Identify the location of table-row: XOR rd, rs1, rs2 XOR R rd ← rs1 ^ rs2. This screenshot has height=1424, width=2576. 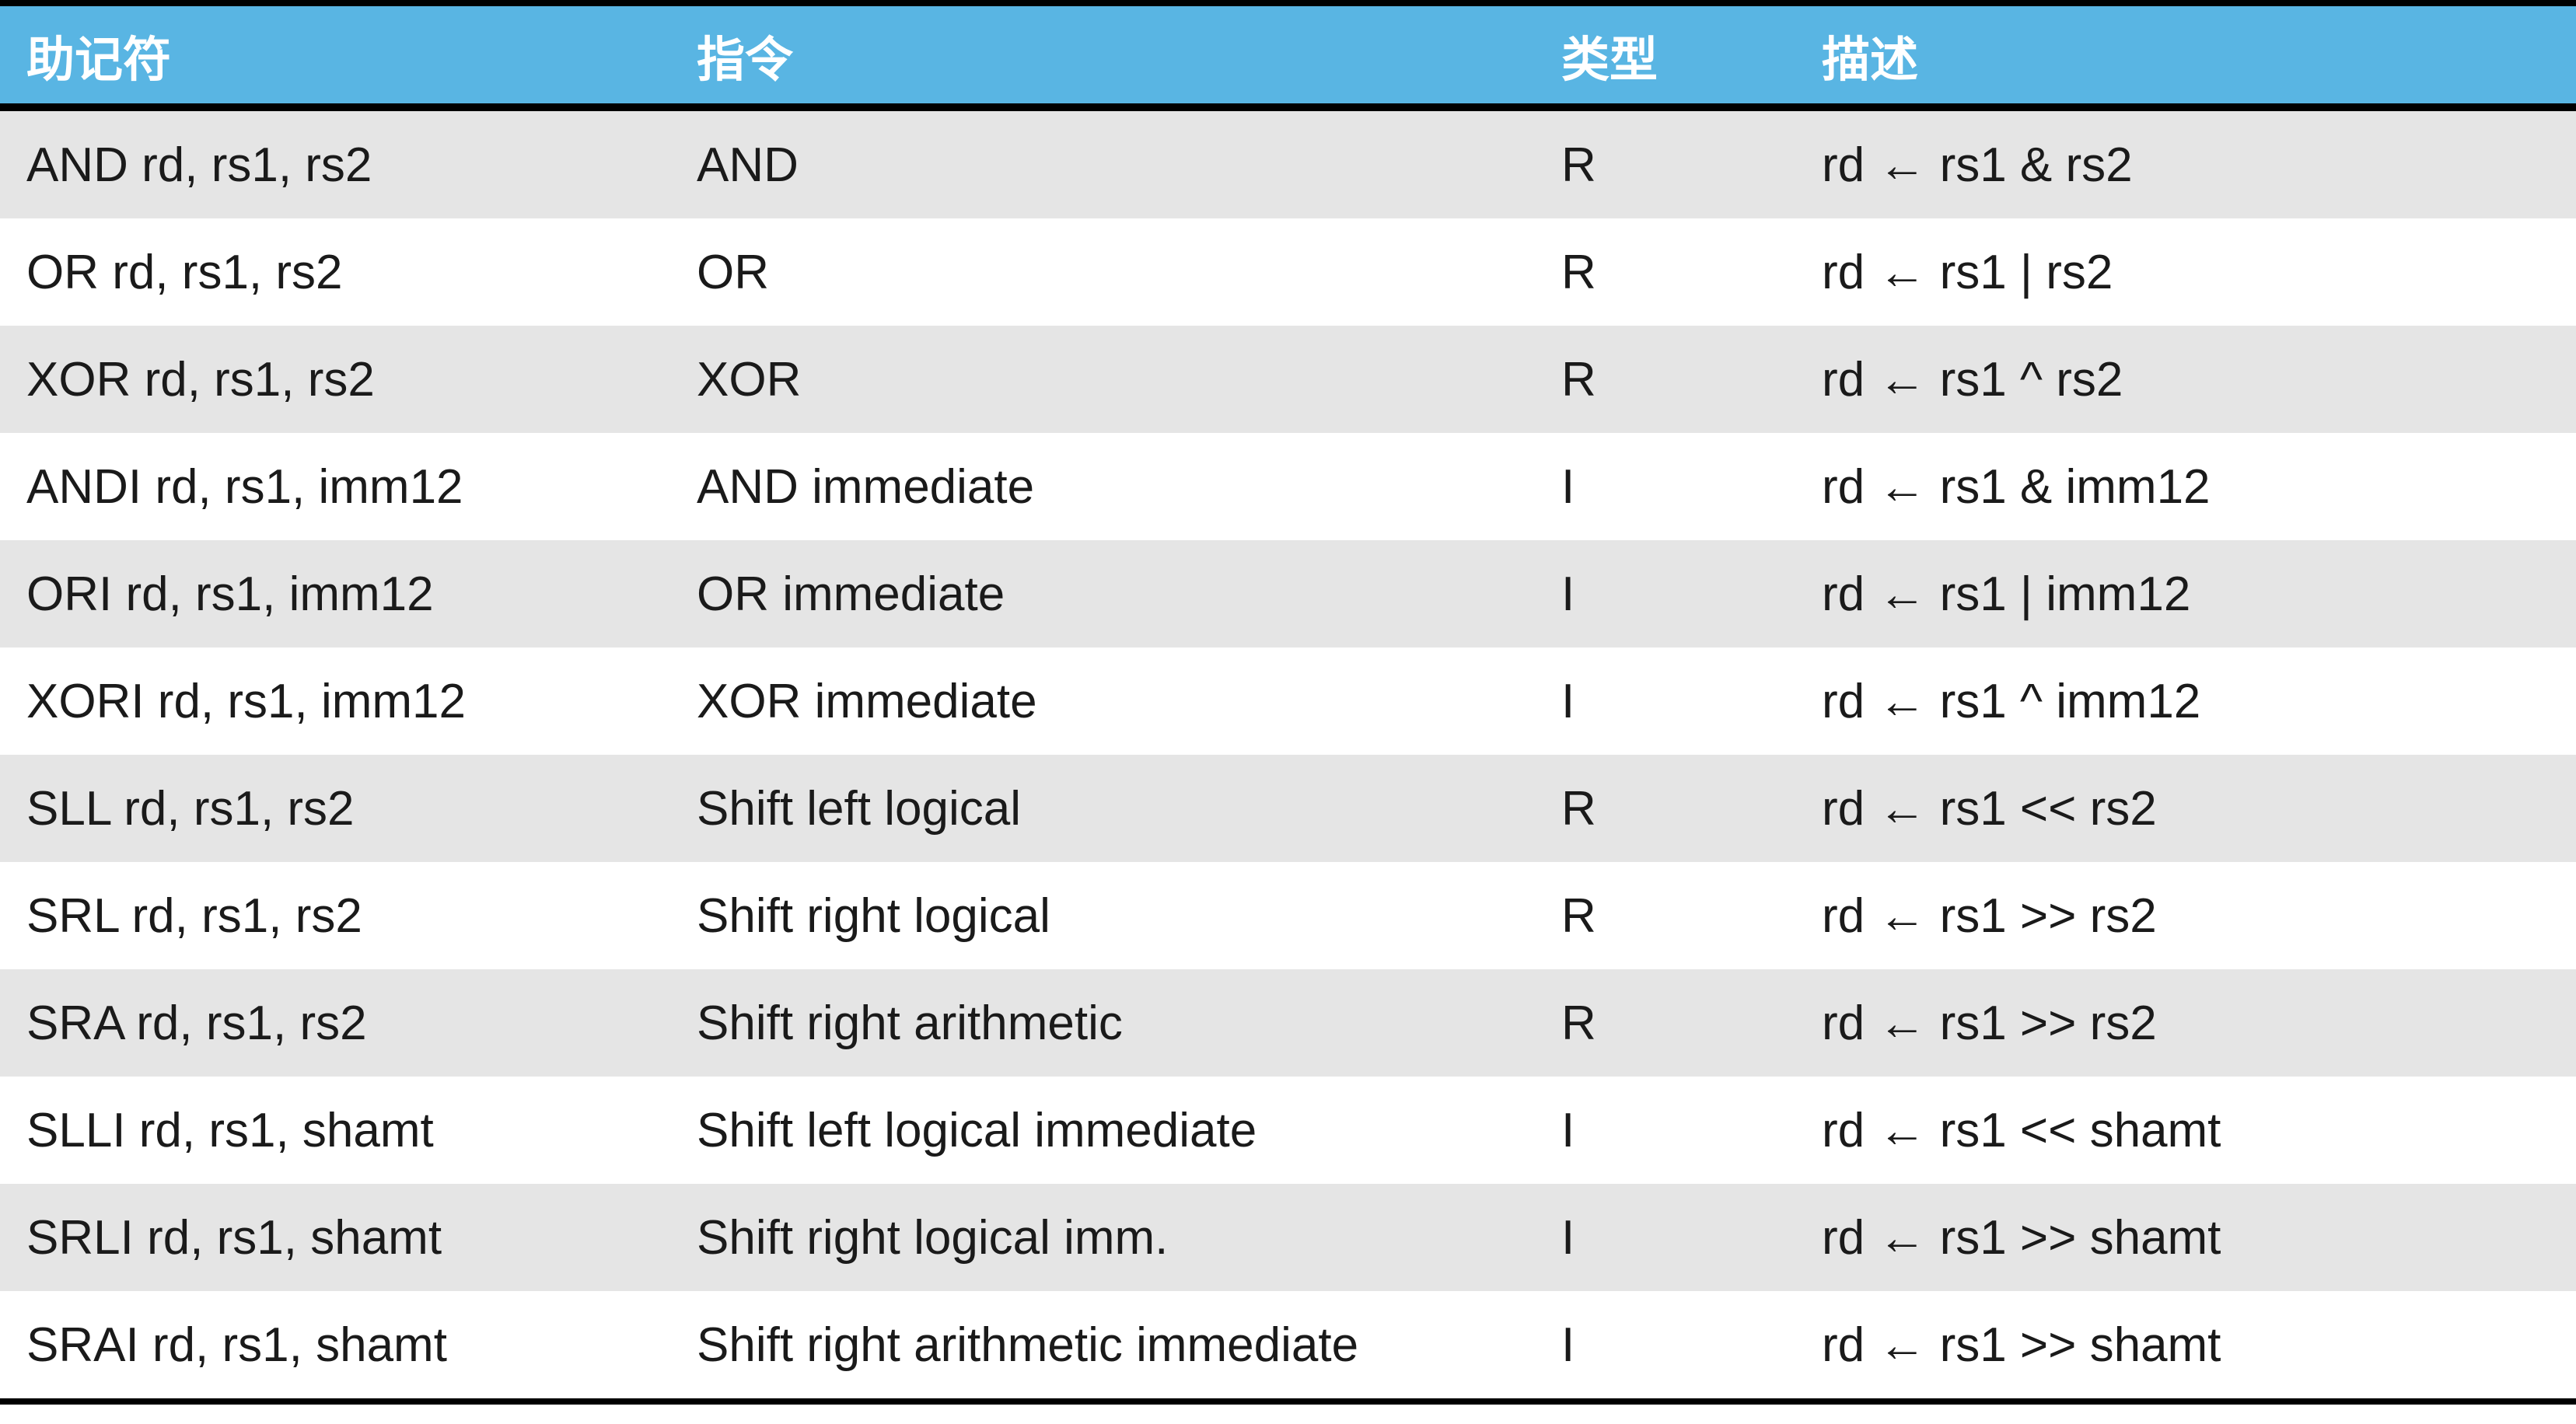
(1288, 379).